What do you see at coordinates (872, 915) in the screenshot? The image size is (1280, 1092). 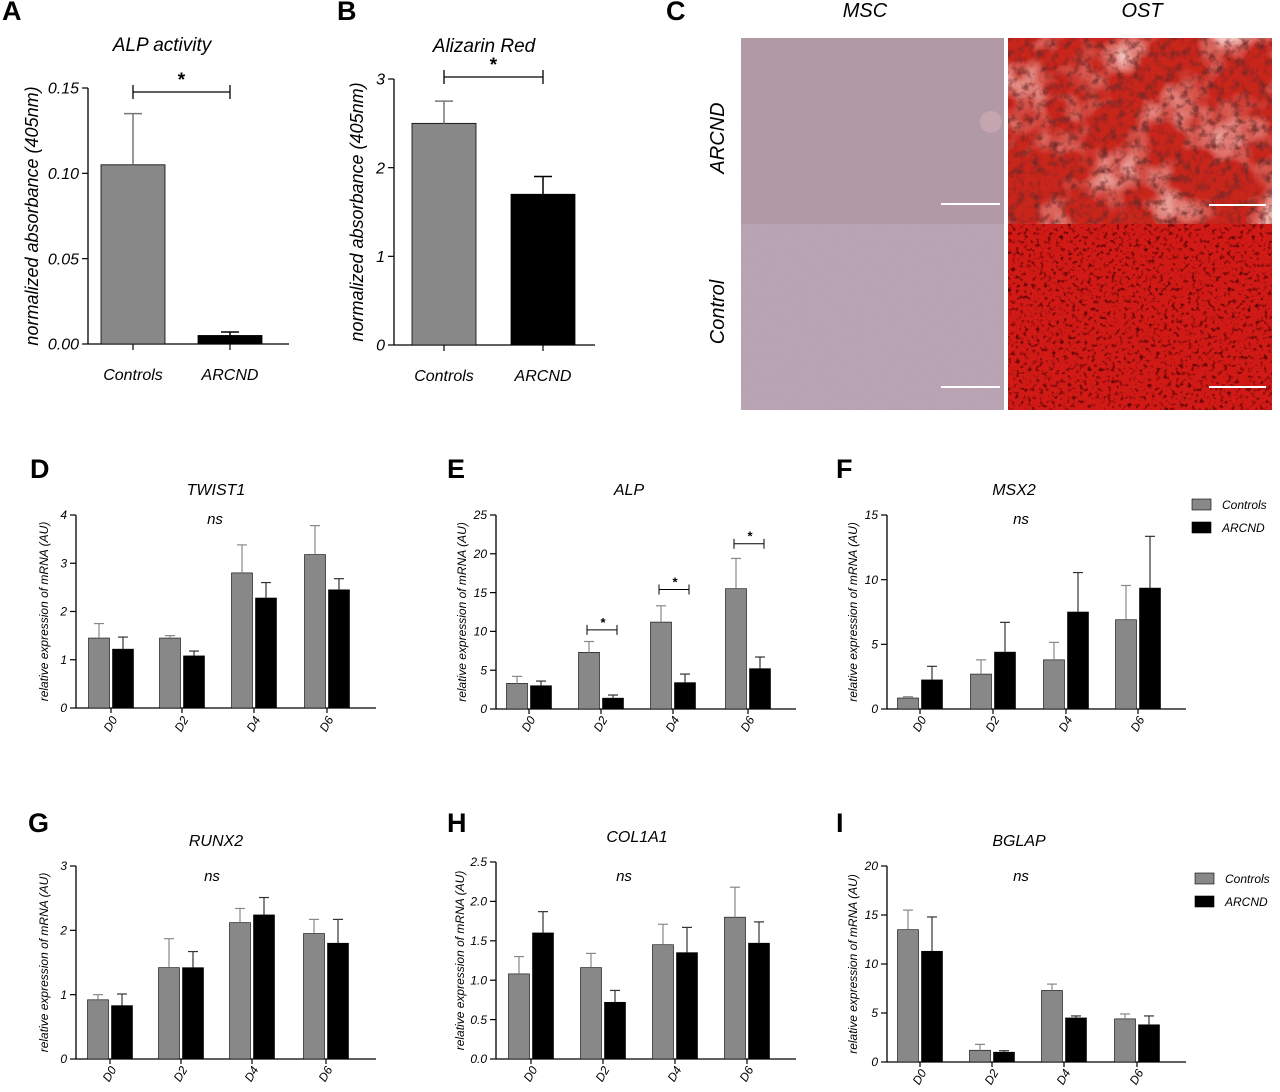 I see `y-tick-label: 15` at bounding box center [872, 915].